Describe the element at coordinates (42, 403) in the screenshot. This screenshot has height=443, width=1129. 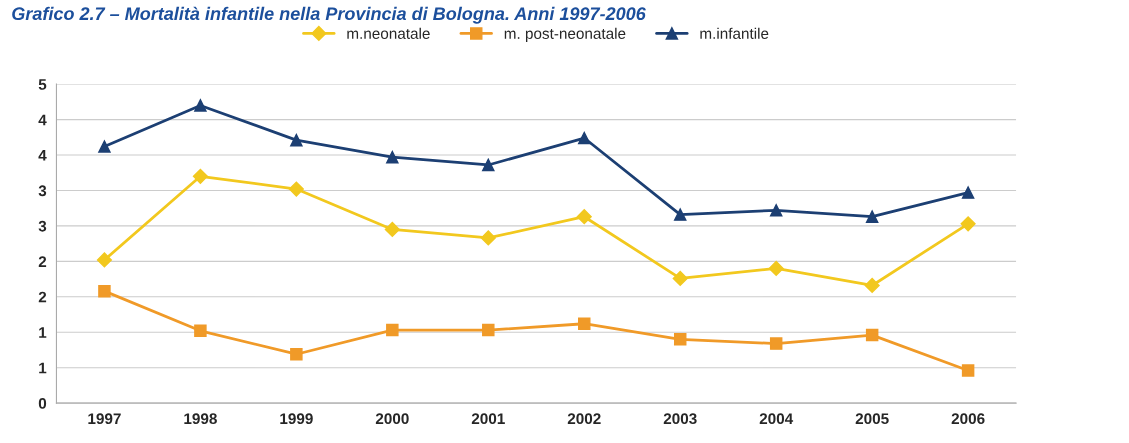
I see `y-tick-label: 0` at that location.